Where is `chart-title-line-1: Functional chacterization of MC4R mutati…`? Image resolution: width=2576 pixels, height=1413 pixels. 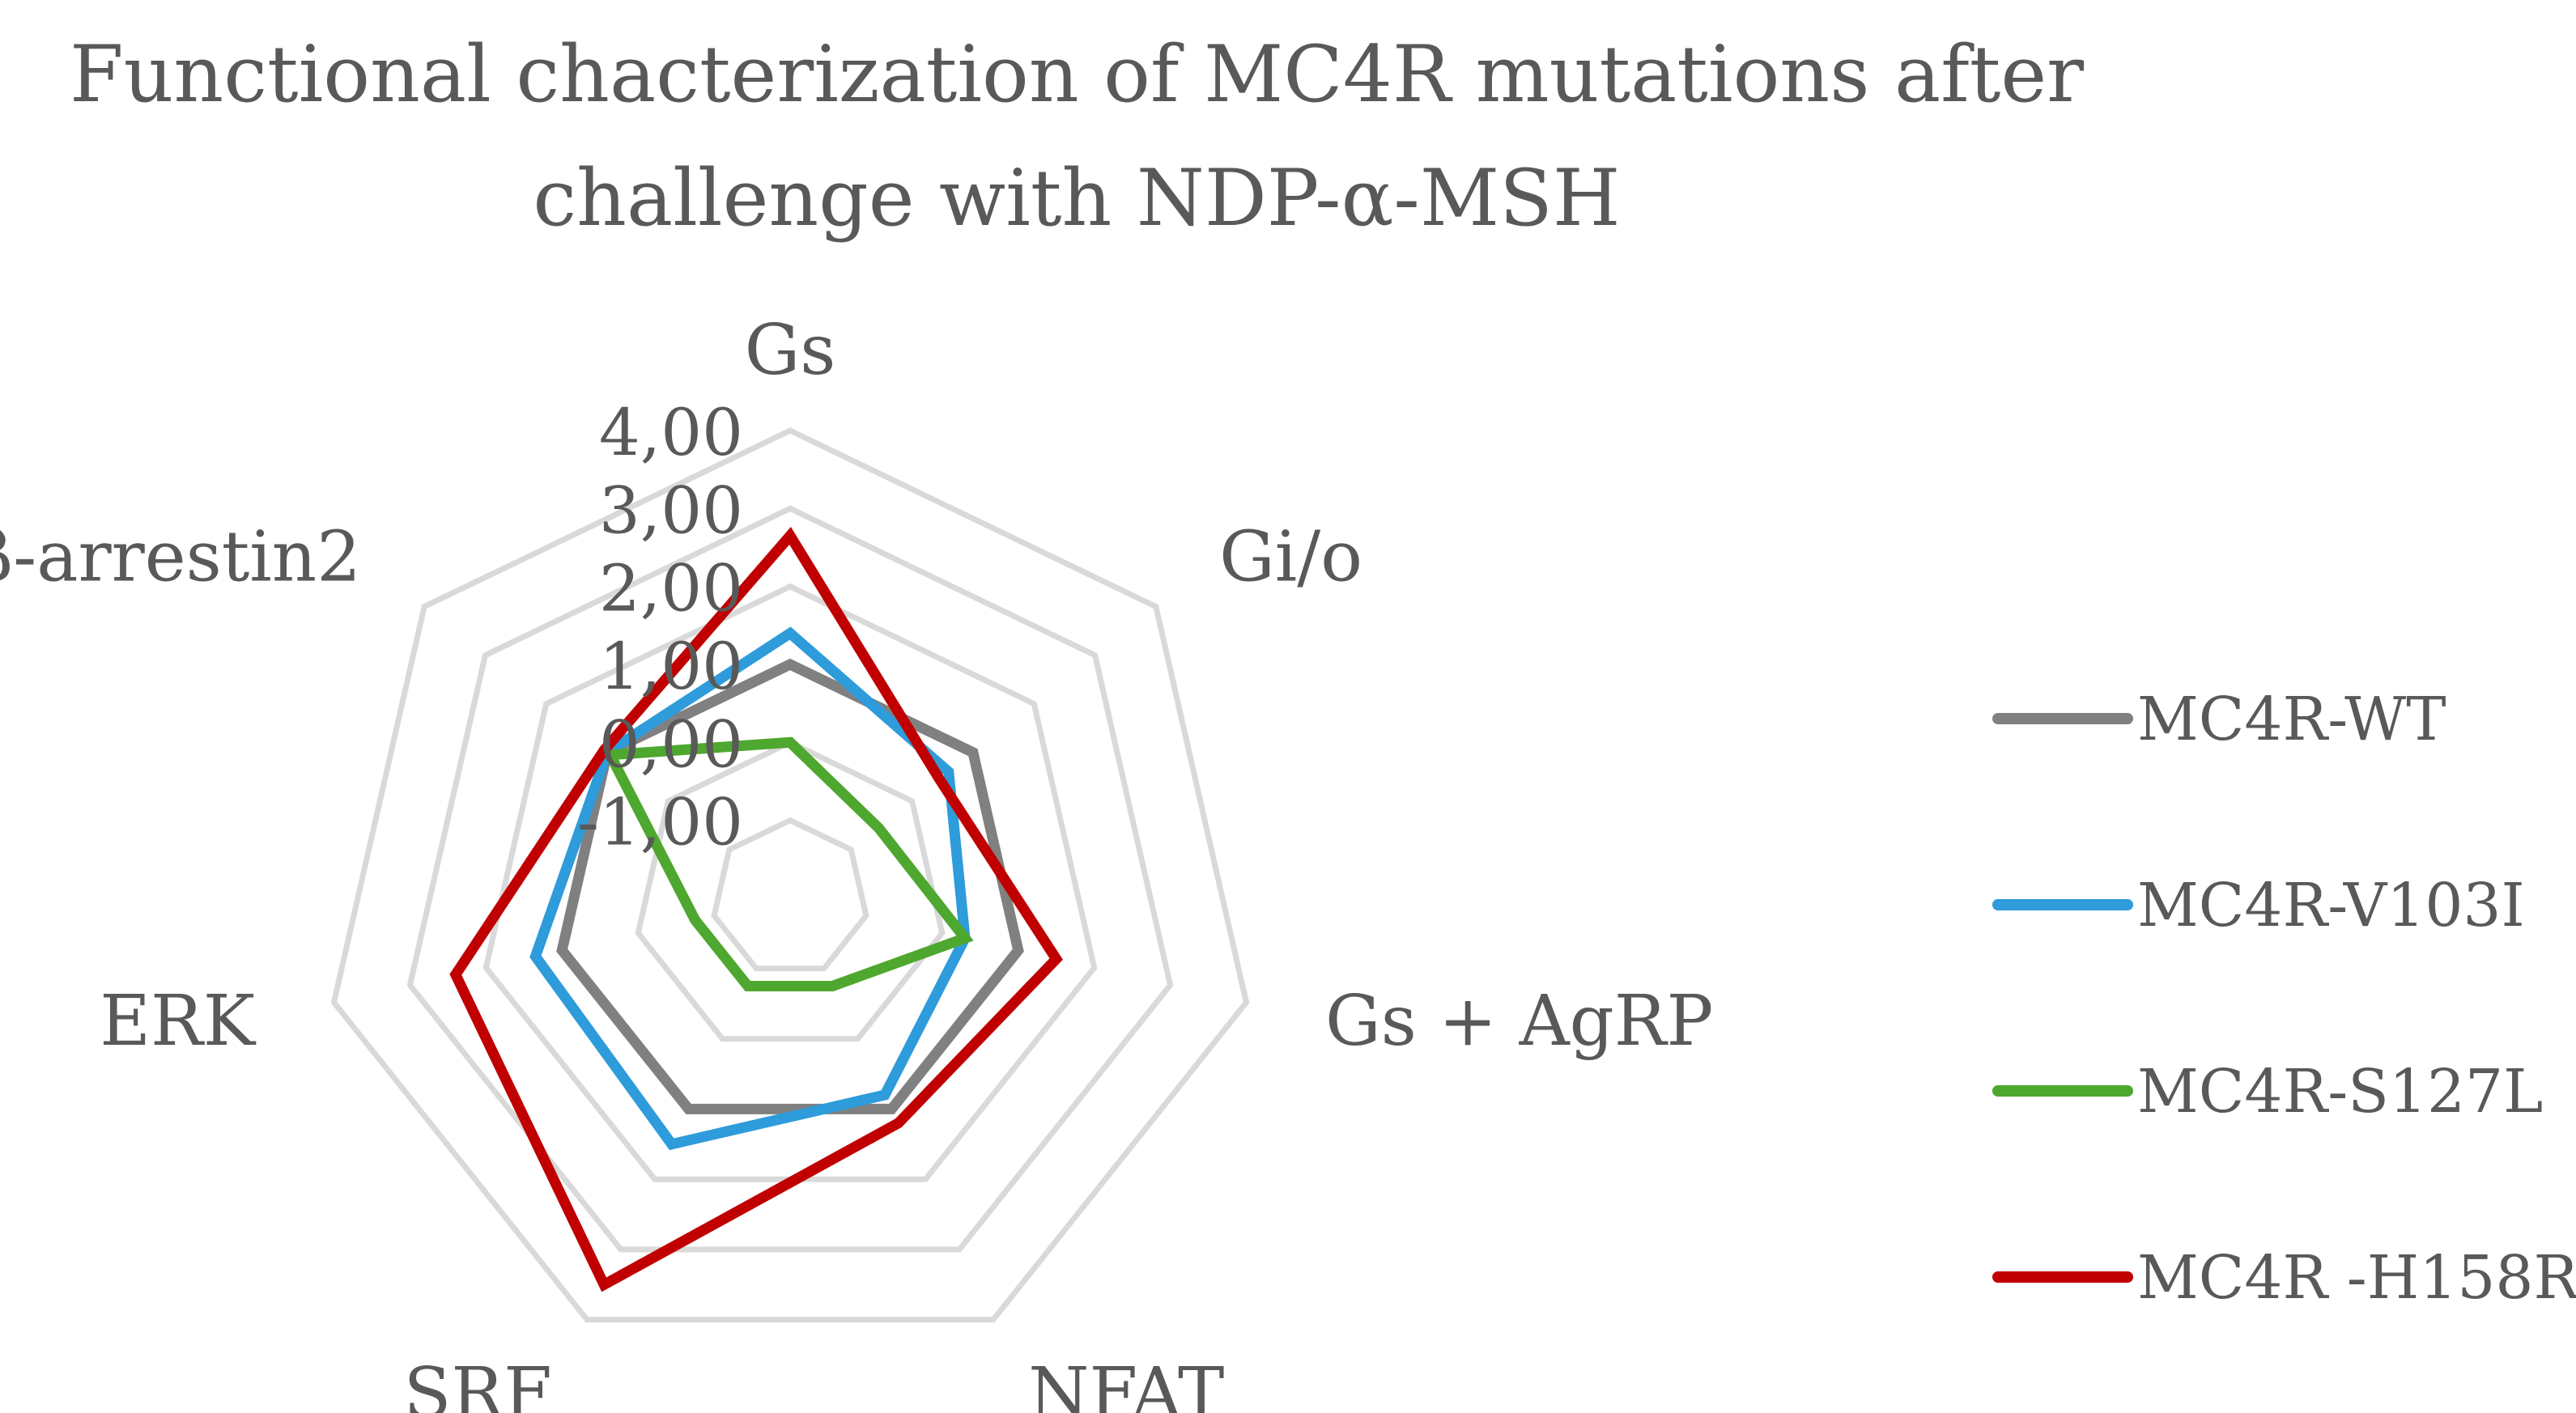 chart-title-line-1: Functional chacterization of MC4R mutati… is located at coordinates (1077, 74).